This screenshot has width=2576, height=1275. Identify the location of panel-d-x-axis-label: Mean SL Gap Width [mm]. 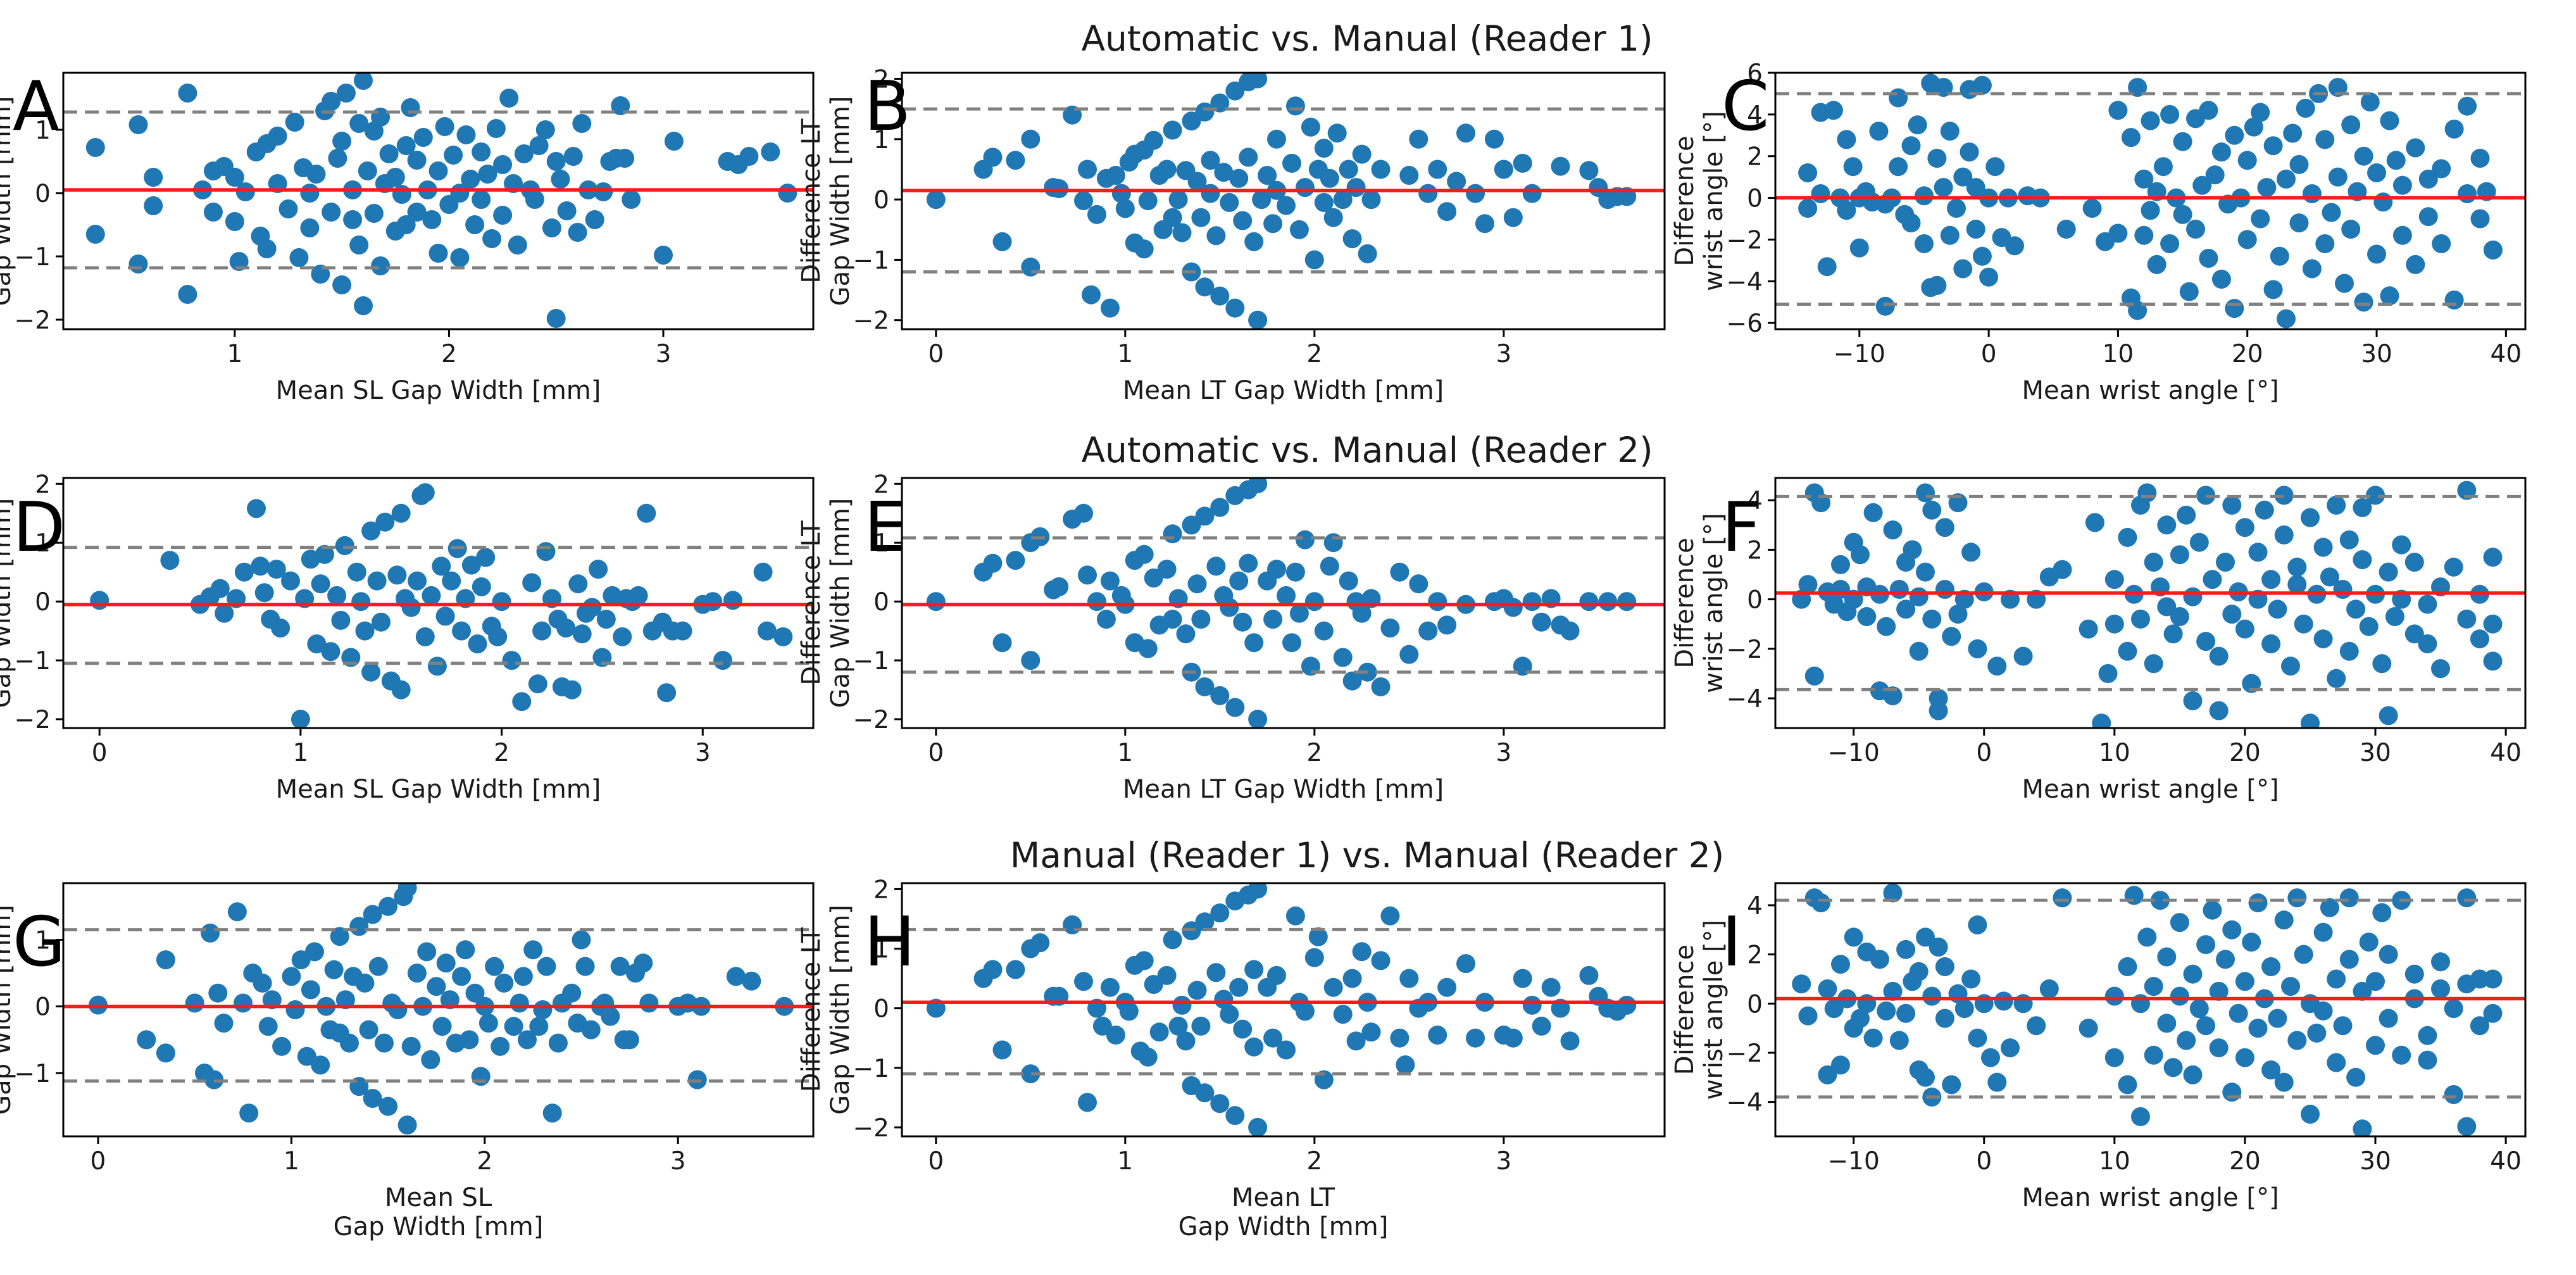
(438, 789).